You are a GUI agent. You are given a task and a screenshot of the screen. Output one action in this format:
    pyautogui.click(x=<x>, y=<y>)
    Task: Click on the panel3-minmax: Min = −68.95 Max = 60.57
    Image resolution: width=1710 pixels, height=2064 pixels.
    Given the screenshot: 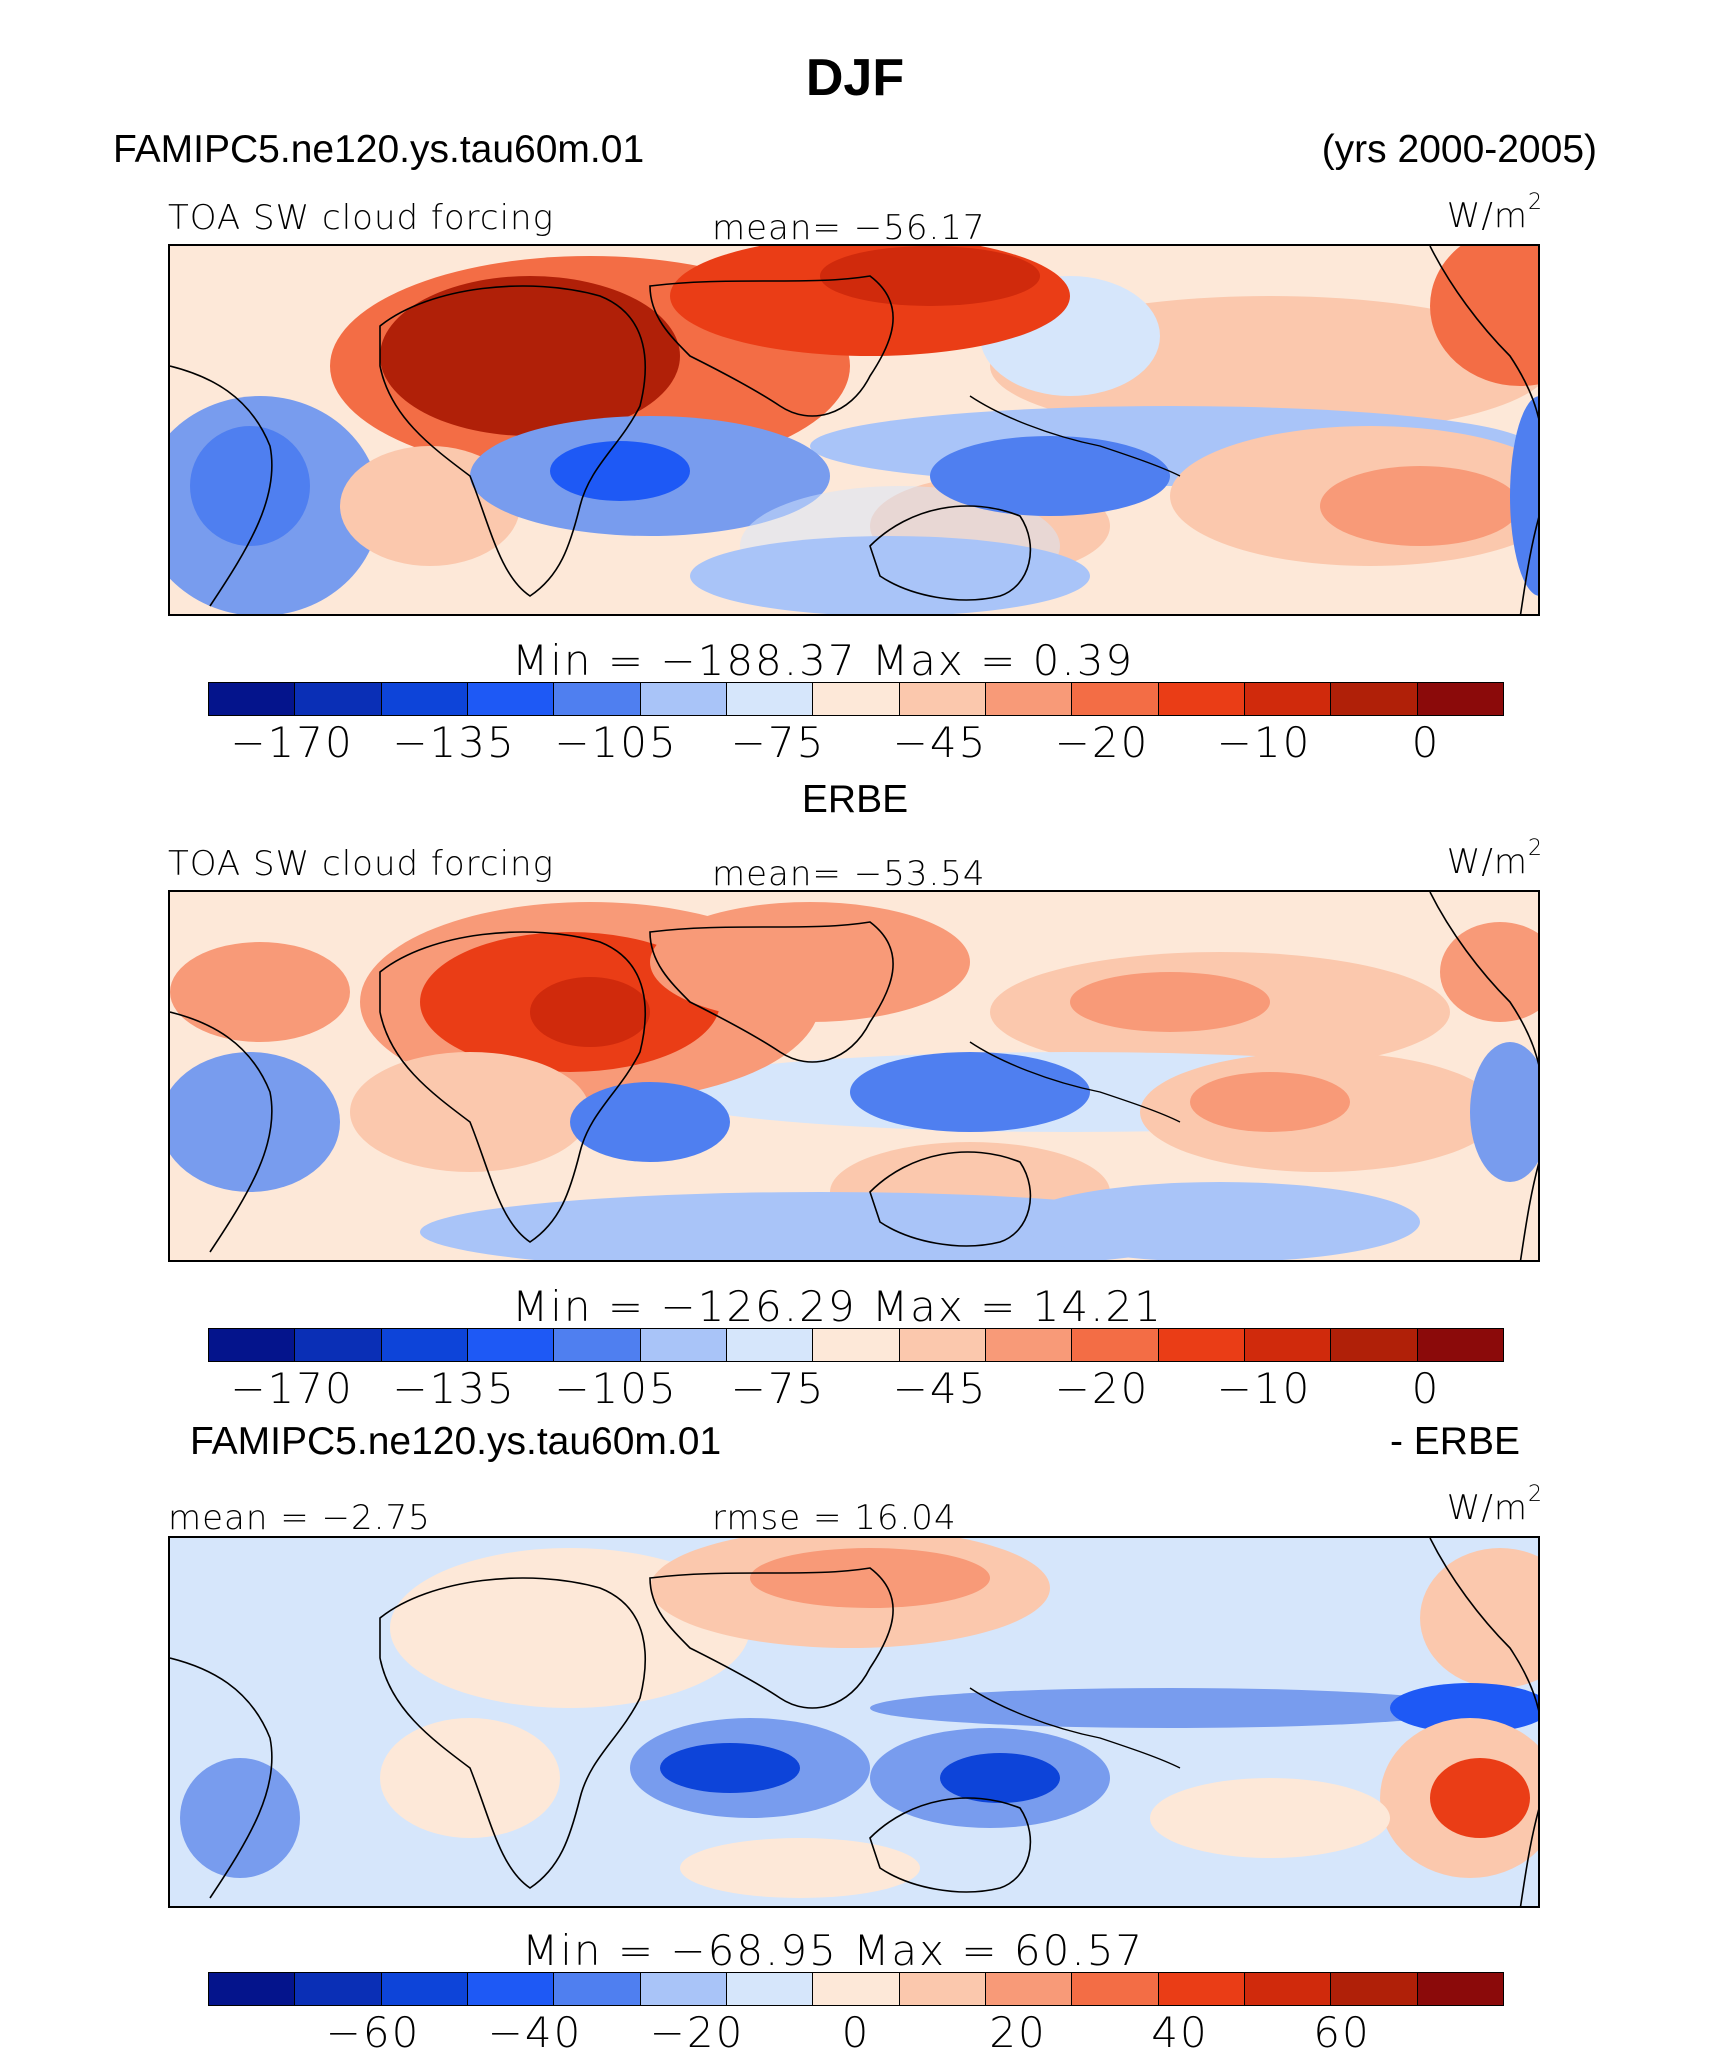 What is the action you would take?
    pyautogui.click(x=833, y=1950)
    